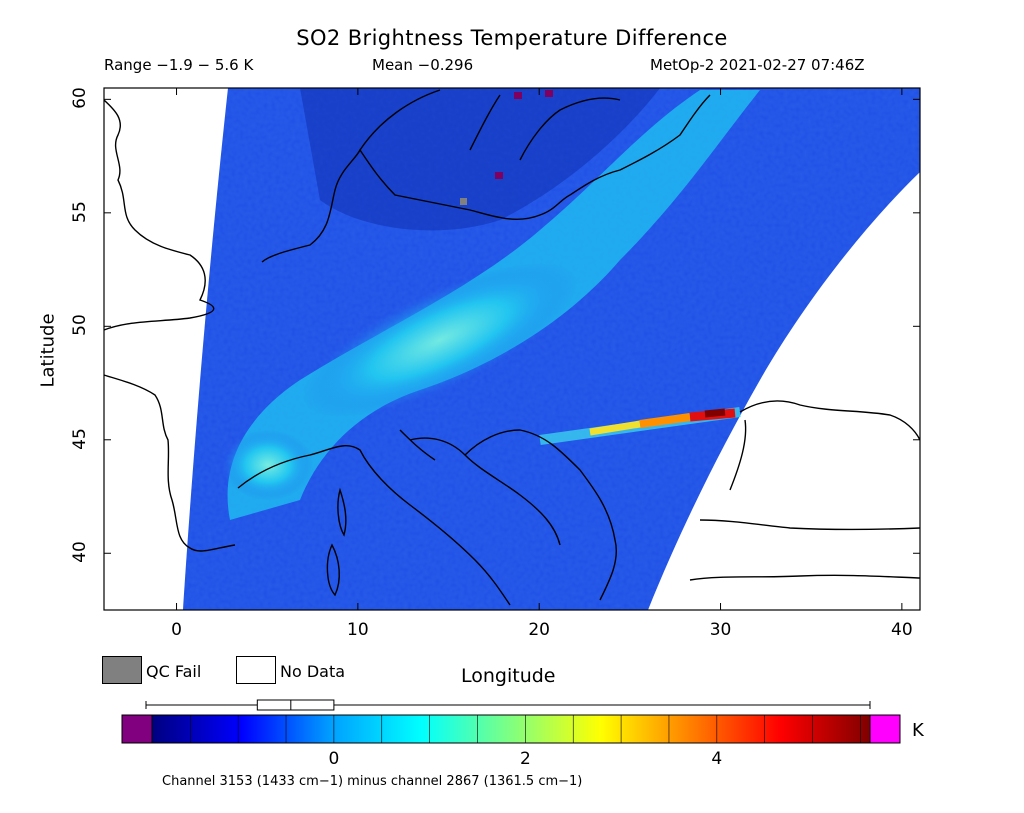  What do you see at coordinates (480, 159) in the screenshot?
I see `low-value-region` at bounding box center [480, 159].